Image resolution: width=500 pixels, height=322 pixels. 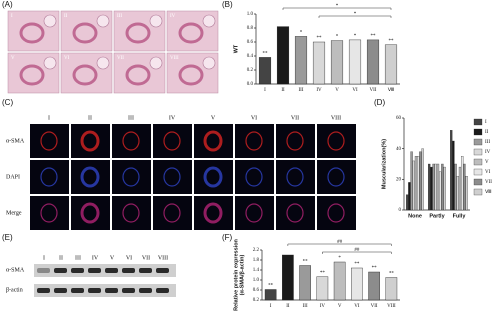 What do you see at coordinates (487, 142) in the screenshot?
I see `legend-label: III` at bounding box center [487, 142].